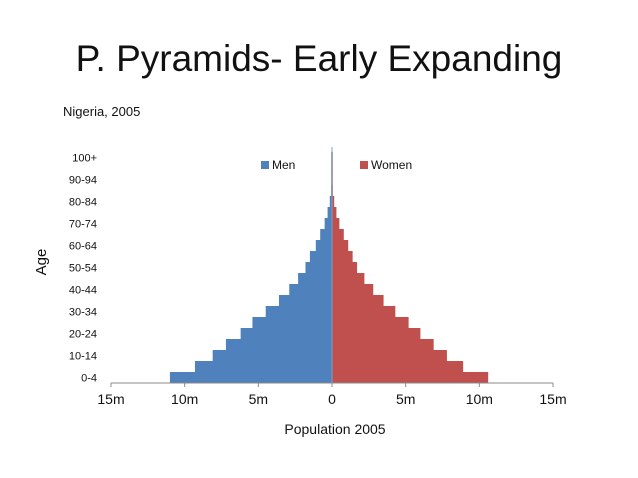  Describe the element at coordinates (83, 313) in the screenshot. I see `y-tick-label: 30-34` at that location.